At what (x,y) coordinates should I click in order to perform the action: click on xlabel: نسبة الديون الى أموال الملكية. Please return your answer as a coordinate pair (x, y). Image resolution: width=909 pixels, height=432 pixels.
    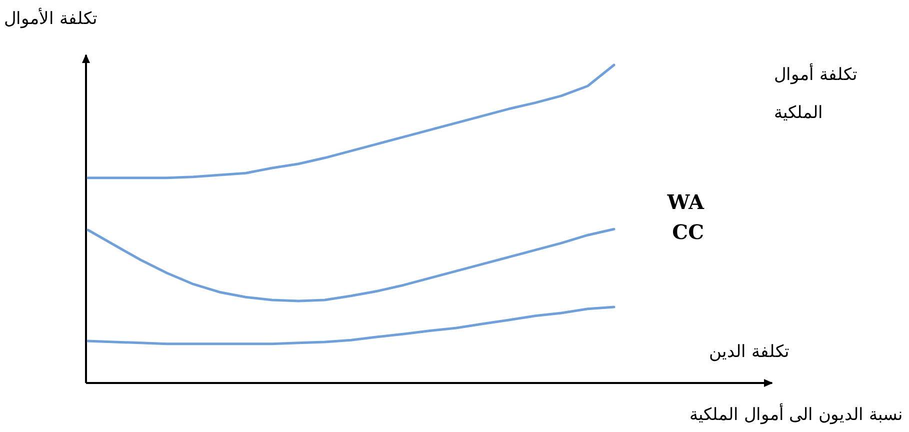
    Looking at the image, I should click on (796, 415).